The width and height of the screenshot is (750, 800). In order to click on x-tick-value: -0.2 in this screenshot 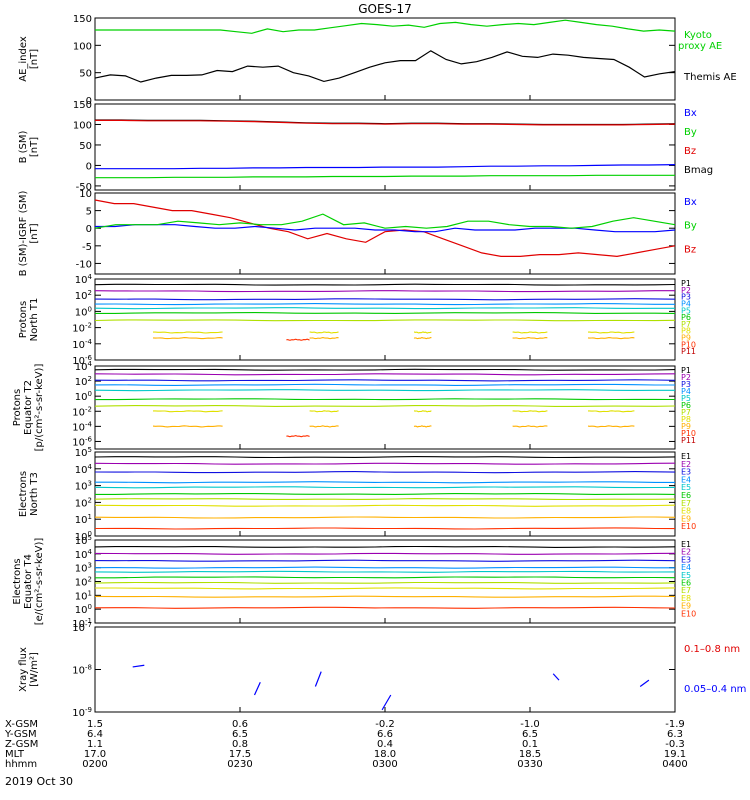, I will do `click(385, 724)`.